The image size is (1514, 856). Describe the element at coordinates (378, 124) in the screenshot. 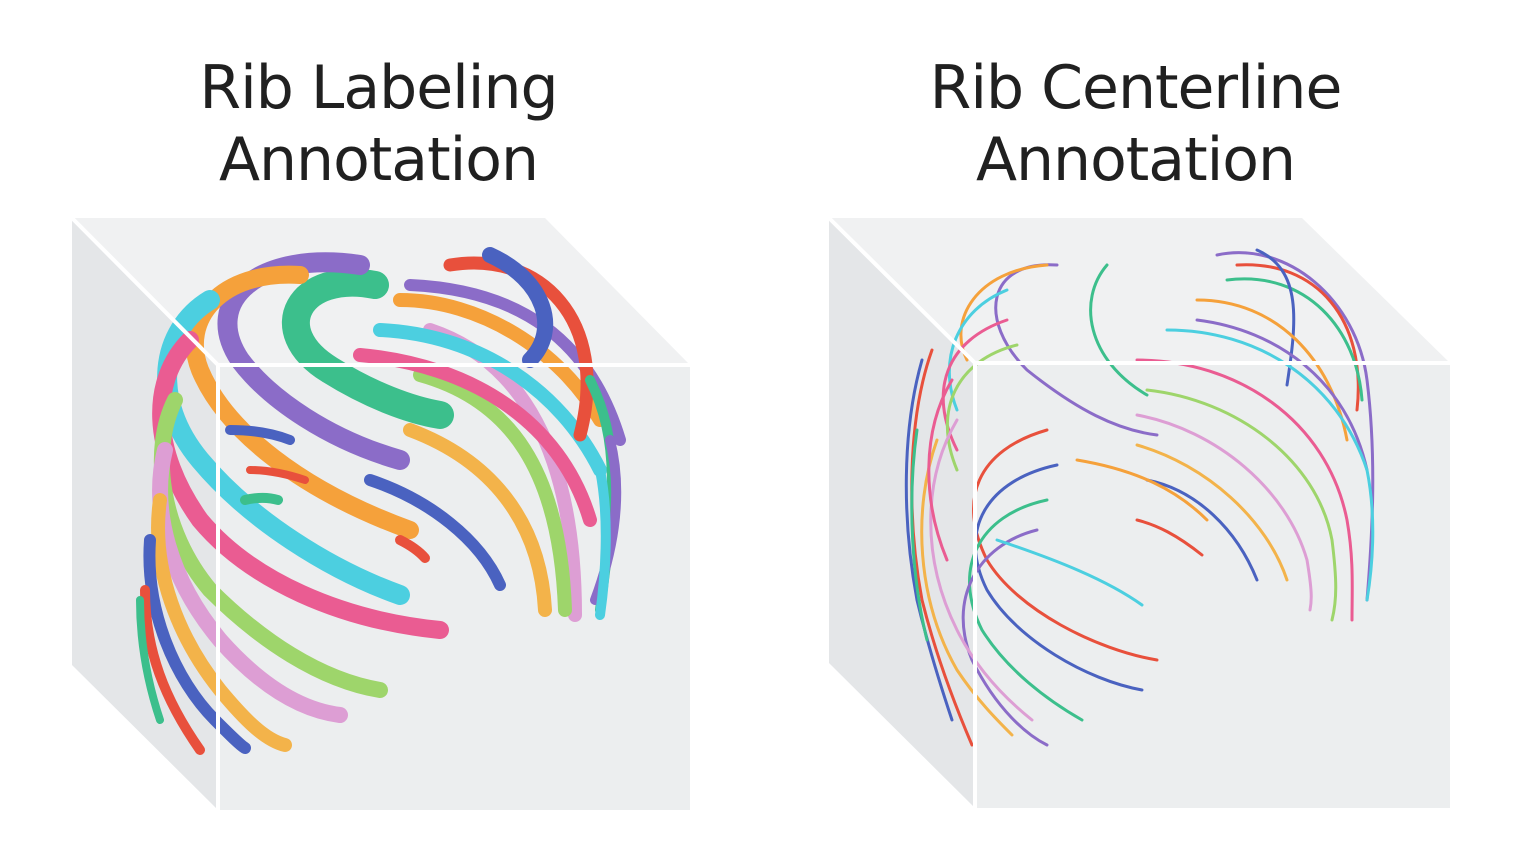

I see `panel-title: Rib Labeling Annotation` at that location.